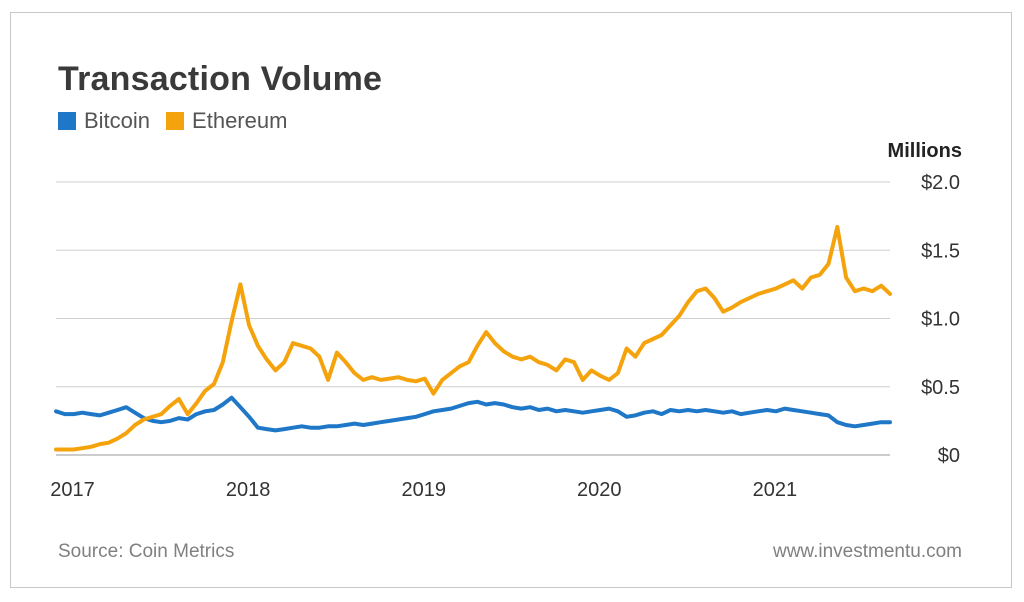  What do you see at coordinates (940, 320) in the screenshot?
I see `y-tick-label: $1.0` at bounding box center [940, 320].